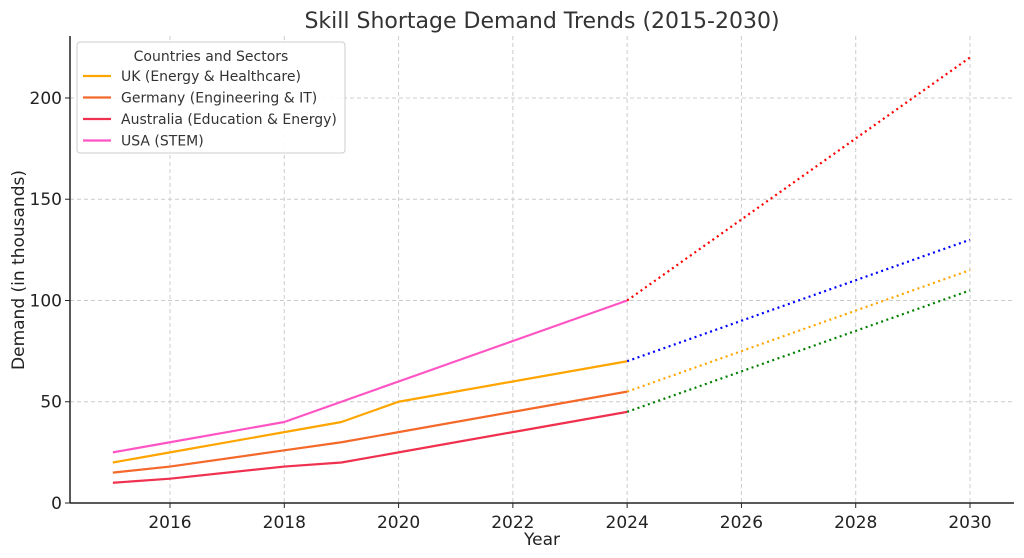 This screenshot has width=1024, height=558. I want to click on chart-title: Skill Shortage Demand Trends (2015-2030), so click(541, 21).